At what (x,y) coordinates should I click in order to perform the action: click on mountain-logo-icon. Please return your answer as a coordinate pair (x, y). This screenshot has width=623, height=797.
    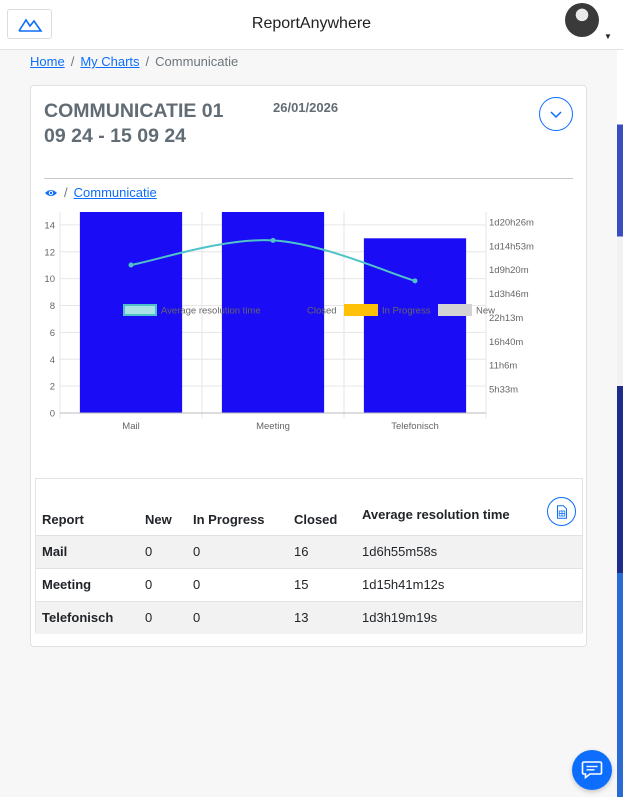
    Looking at the image, I should click on (30, 25).